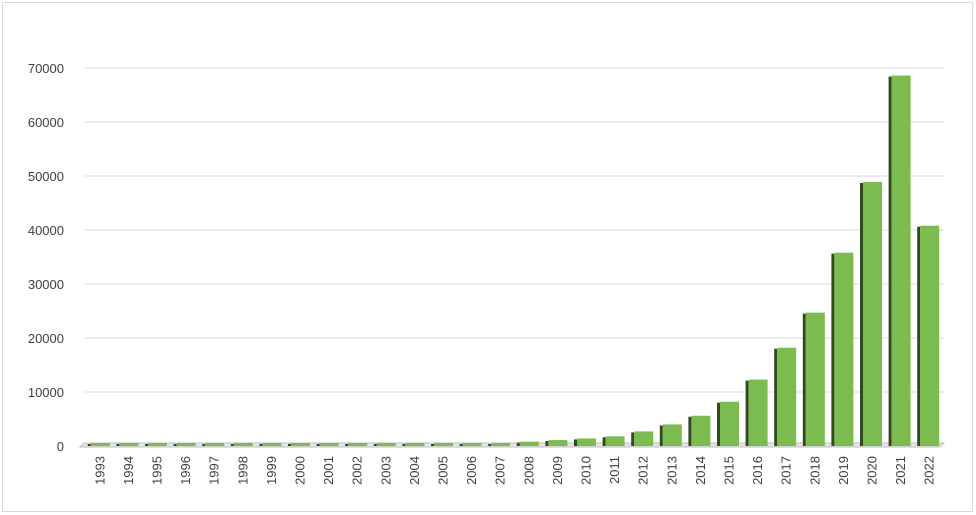 Image resolution: width=976 pixels, height=515 pixels. What do you see at coordinates (643, 470) in the screenshot?
I see `x-tick-label: 2012` at bounding box center [643, 470].